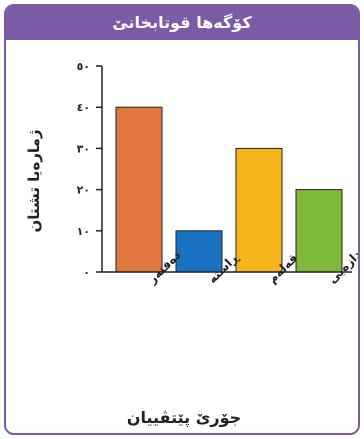 This screenshot has width=364, height=439. I want to click on y-axis-ticks: ٠ ١٠ ٢٠ ٣٠ ٤٠ ٥٠, so click(89, 169).